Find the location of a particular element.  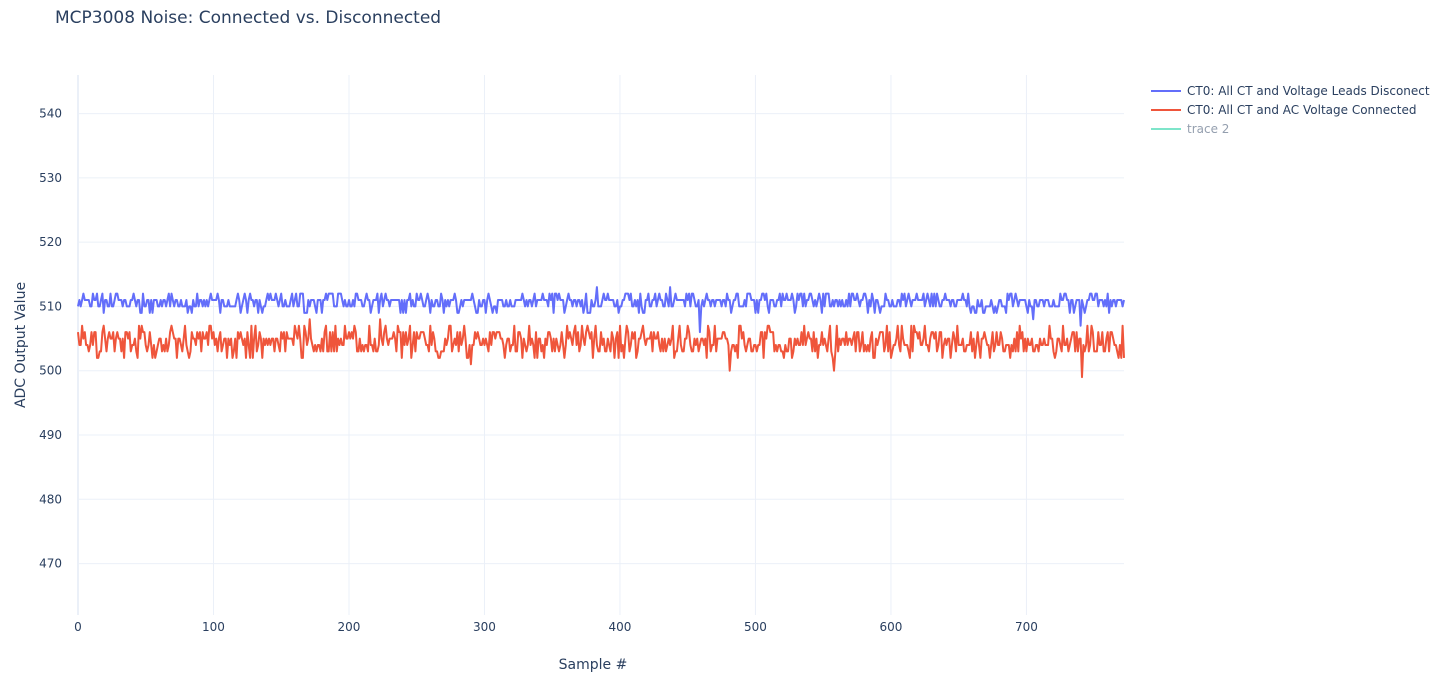

legend-label: trace 2 is located at coordinates (1208, 129).